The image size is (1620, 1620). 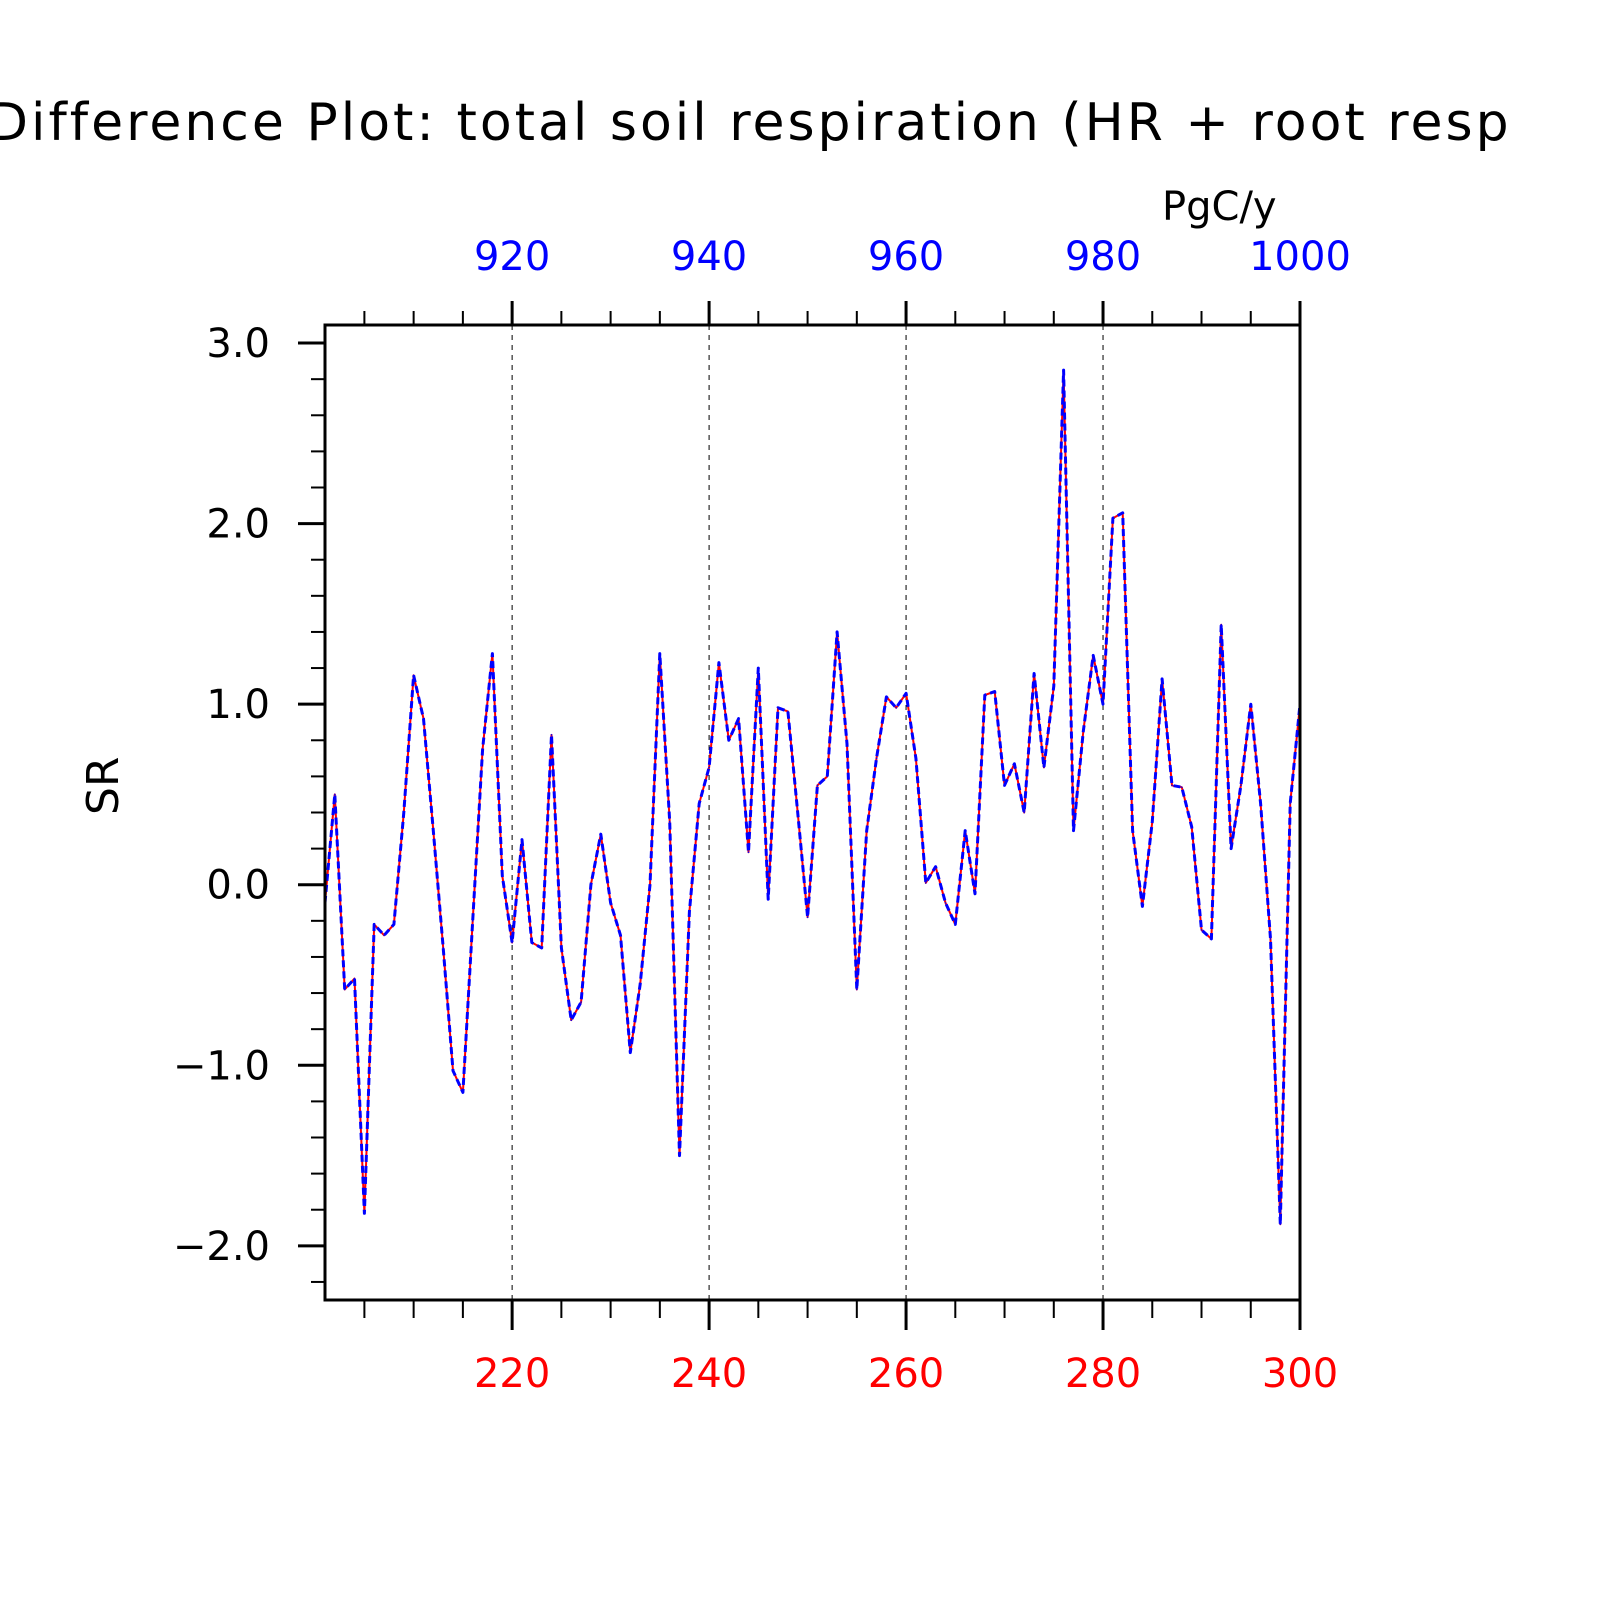 What do you see at coordinates (906, 257) in the screenshot?
I see `top-tick-label: 960` at bounding box center [906, 257].